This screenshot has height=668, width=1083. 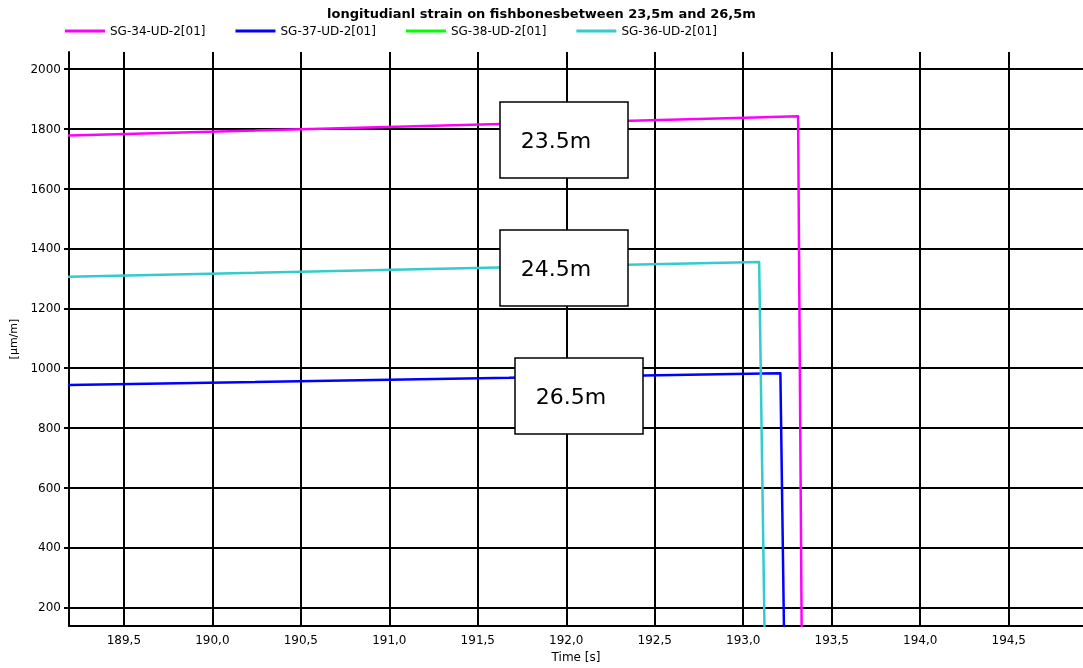 What do you see at coordinates (389, 640) in the screenshot?
I see `x-tick-label: 191,0` at bounding box center [389, 640].